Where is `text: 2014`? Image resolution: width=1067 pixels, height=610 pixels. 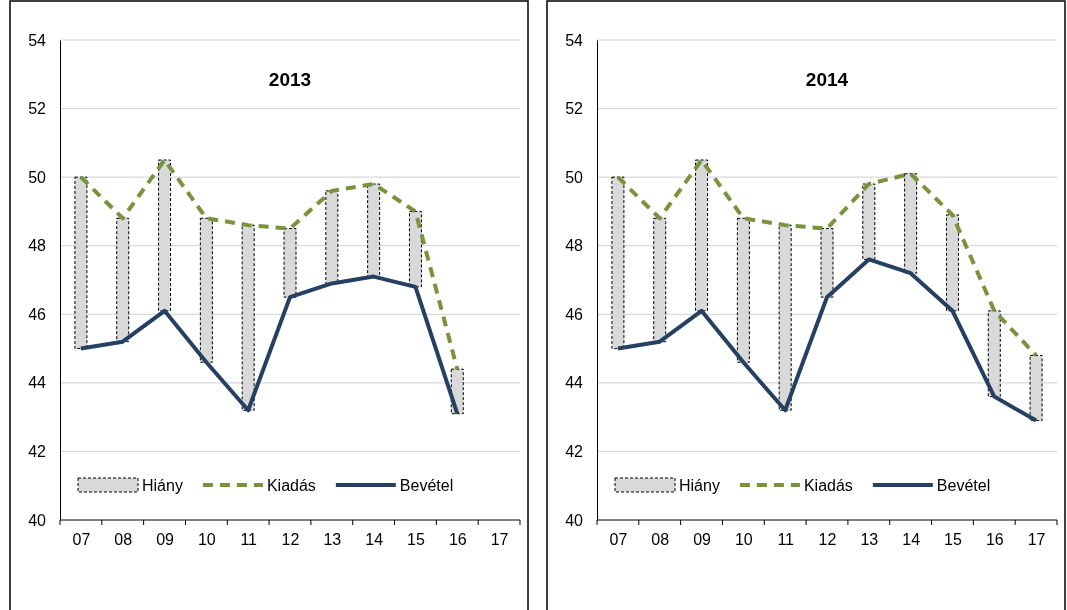
text: 2014 is located at coordinates (827, 79).